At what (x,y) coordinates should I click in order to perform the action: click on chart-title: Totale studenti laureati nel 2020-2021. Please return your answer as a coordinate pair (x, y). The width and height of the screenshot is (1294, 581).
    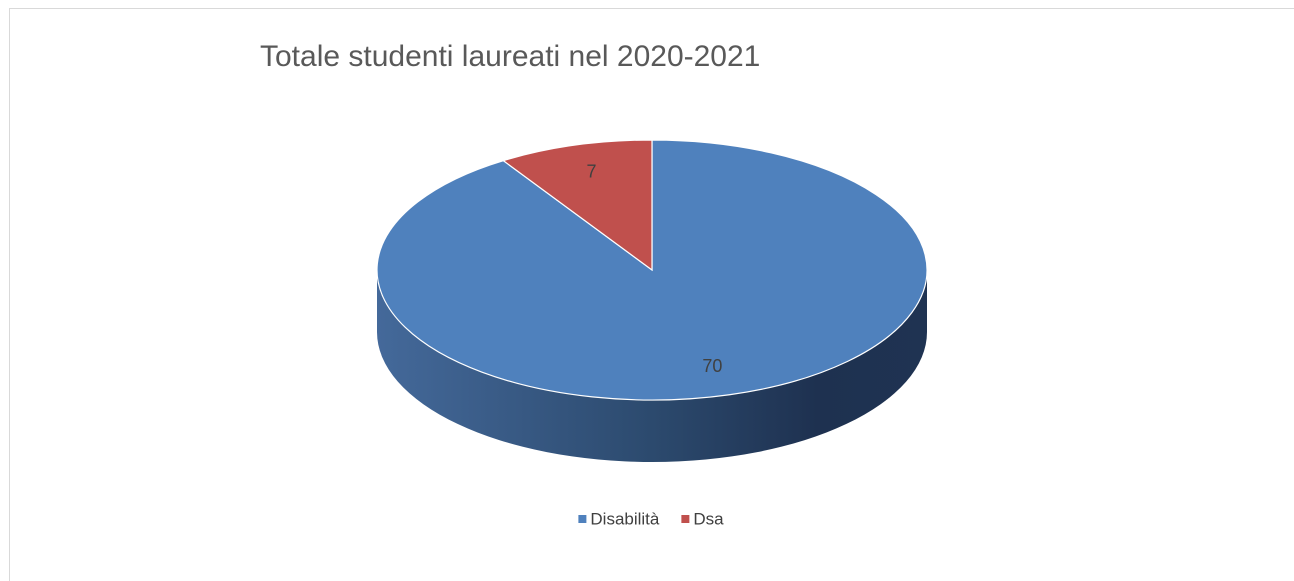
    Looking at the image, I should click on (510, 56).